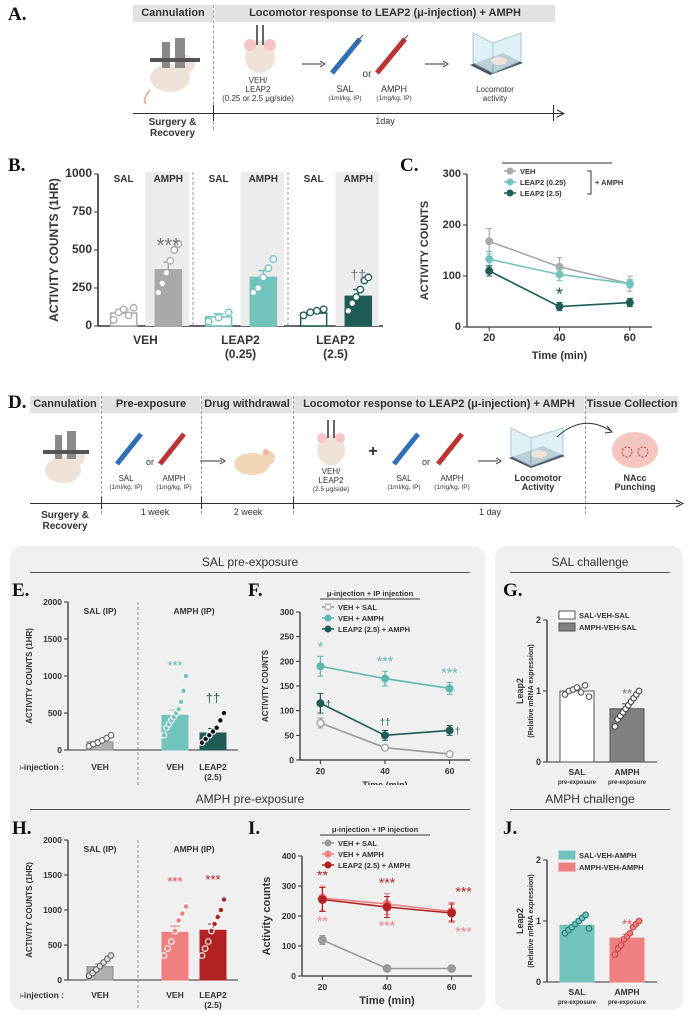  Describe the element at coordinates (560, 356) in the screenshot. I see `x-axis-label: Time (min)` at that location.